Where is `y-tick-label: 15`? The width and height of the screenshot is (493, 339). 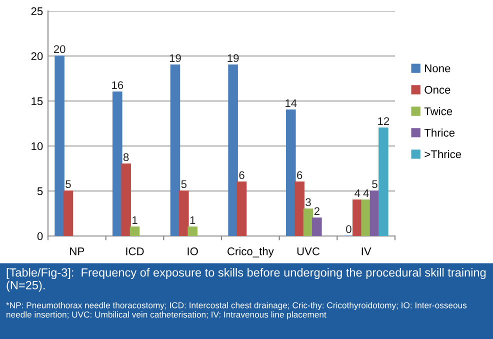
y-tick-label: 15 is located at coordinates (37, 101).